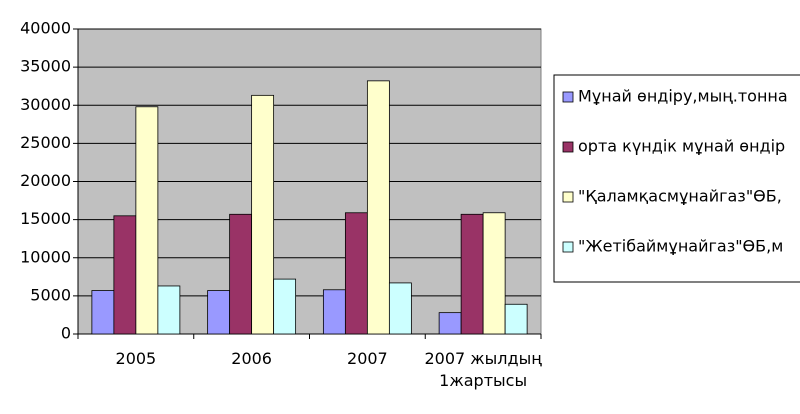 The width and height of the screenshot is (800, 414). Describe the element at coordinates (45, 28) in the screenshot. I see `y-tick-label: 40000` at that location.